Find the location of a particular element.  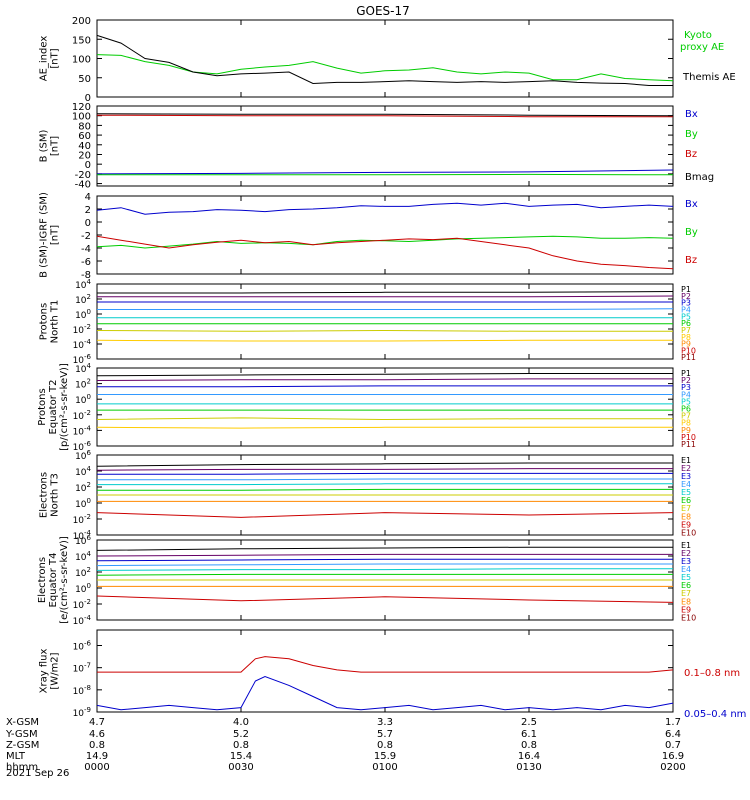

series-line-e3 is located at coordinates (384, 560).